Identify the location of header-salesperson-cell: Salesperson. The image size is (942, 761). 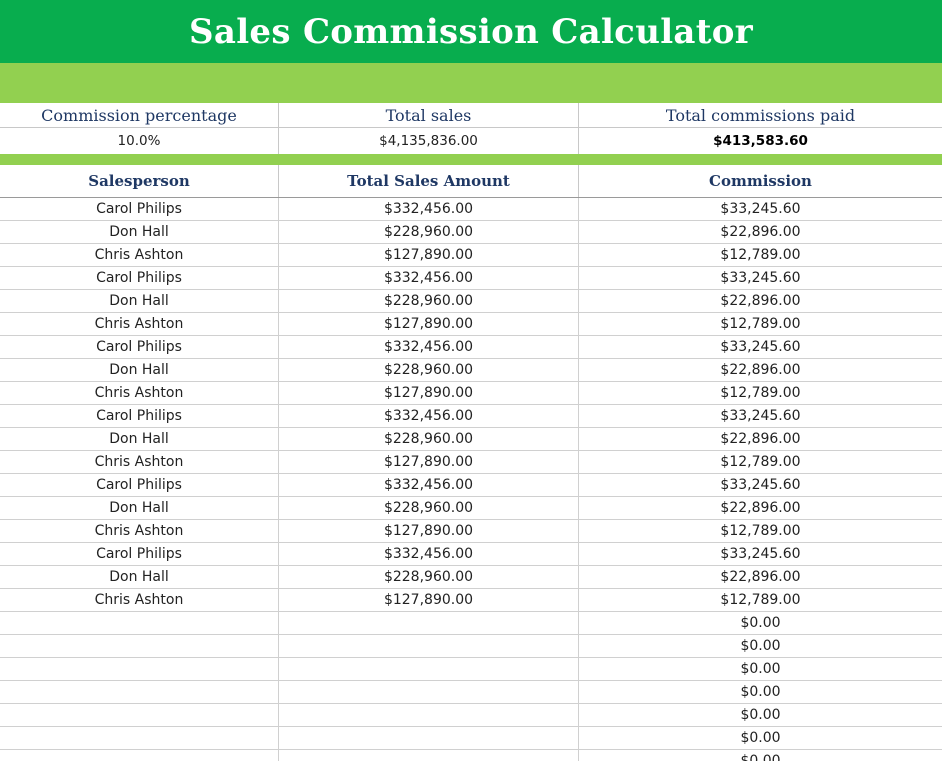
(139, 181).